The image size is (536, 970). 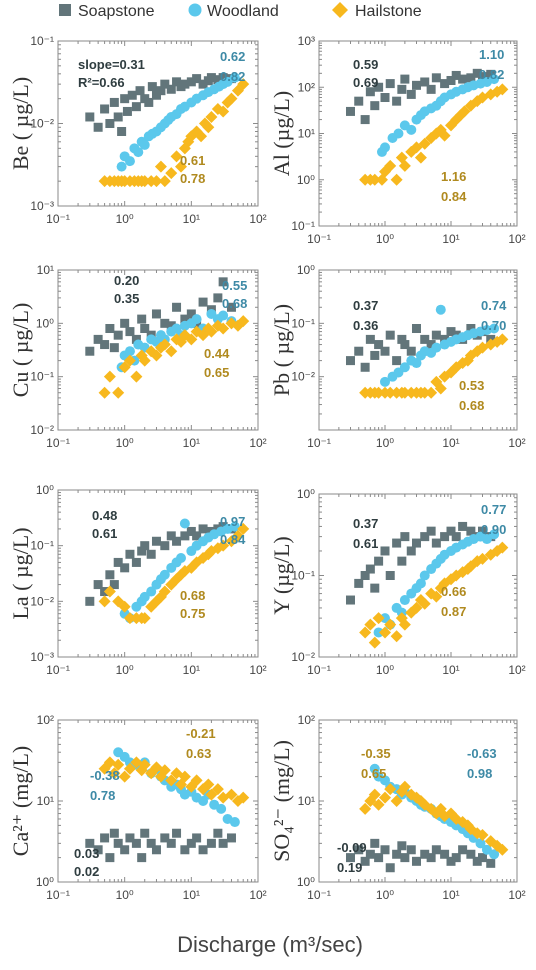 What do you see at coordinates (116, 11) in the screenshot?
I see `legend-soapstone-label: Soapstone` at bounding box center [116, 11].